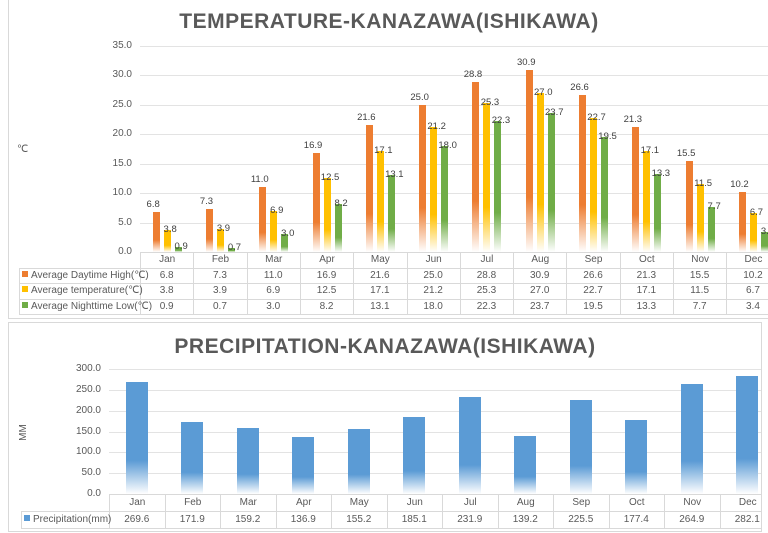  I want to click on table-value: 21.3, so click(646, 275).